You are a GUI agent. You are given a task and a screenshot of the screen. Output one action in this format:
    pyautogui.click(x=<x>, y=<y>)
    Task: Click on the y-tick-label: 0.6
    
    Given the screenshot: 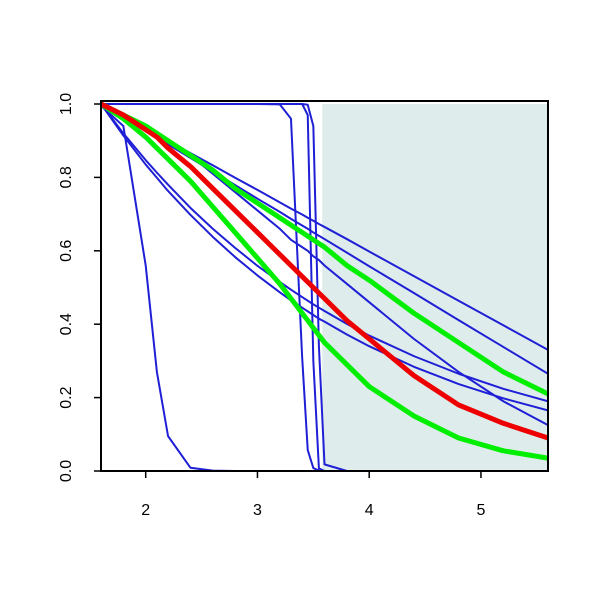 What is the action you would take?
    pyautogui.click(x=66, y=251)
    